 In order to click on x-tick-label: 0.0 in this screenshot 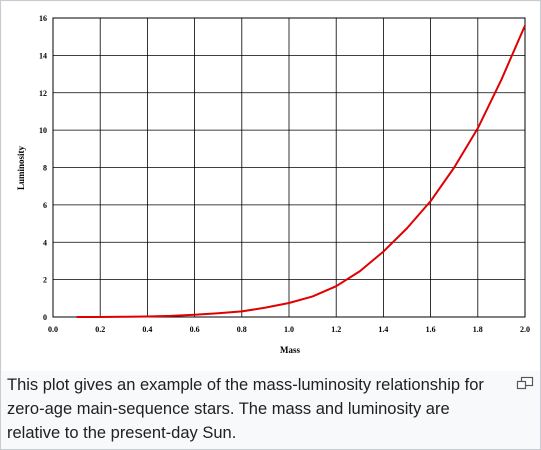, I will do `click(53, 329)`.